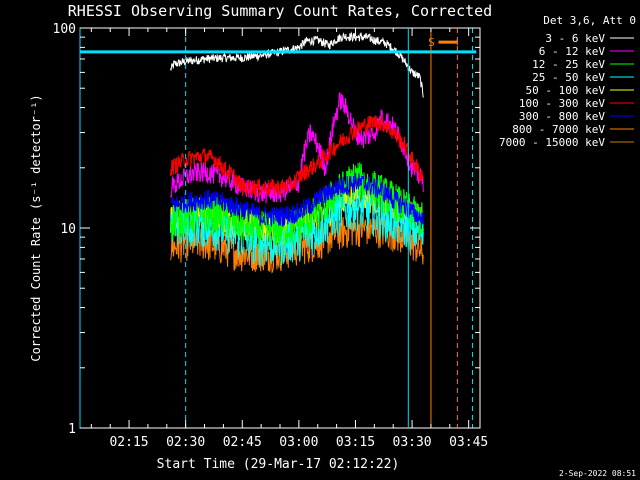 This screenshot has width=640, height=480. What do you see at coordinates (412, 442) in the screenshot?
I see `x-tick-label-5: 03:30` at bounding box center [412, 442].